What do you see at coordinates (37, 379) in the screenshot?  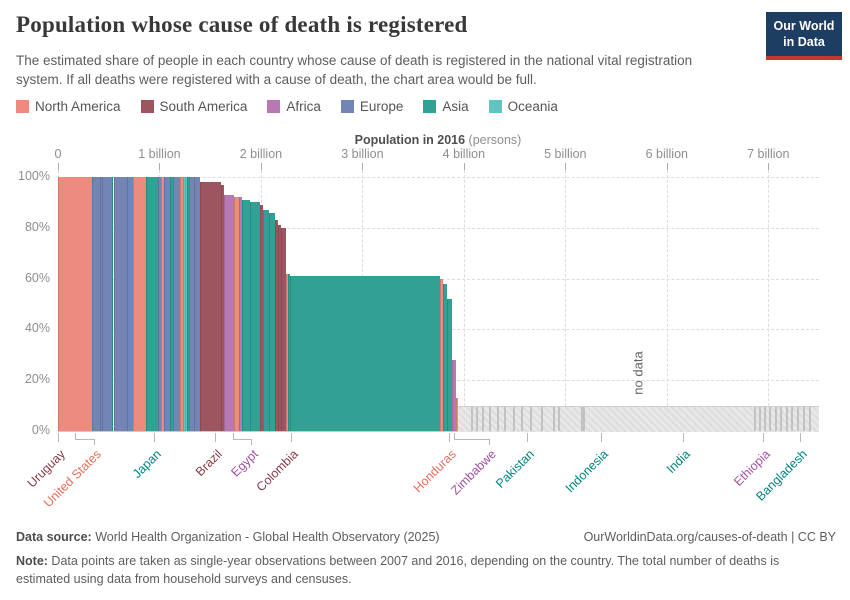 I see `y-tick-label: 20%` at bounding box center [37, 379].